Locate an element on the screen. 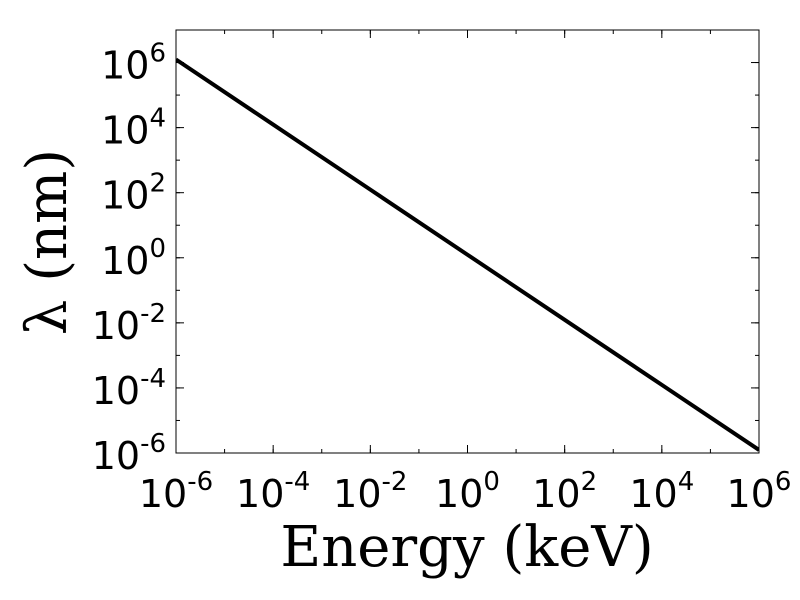 Image resolution: width=800 pixels, height=600 pixels. y-tick-label: 10⁻⁶ is located at coordinates (129, 453).